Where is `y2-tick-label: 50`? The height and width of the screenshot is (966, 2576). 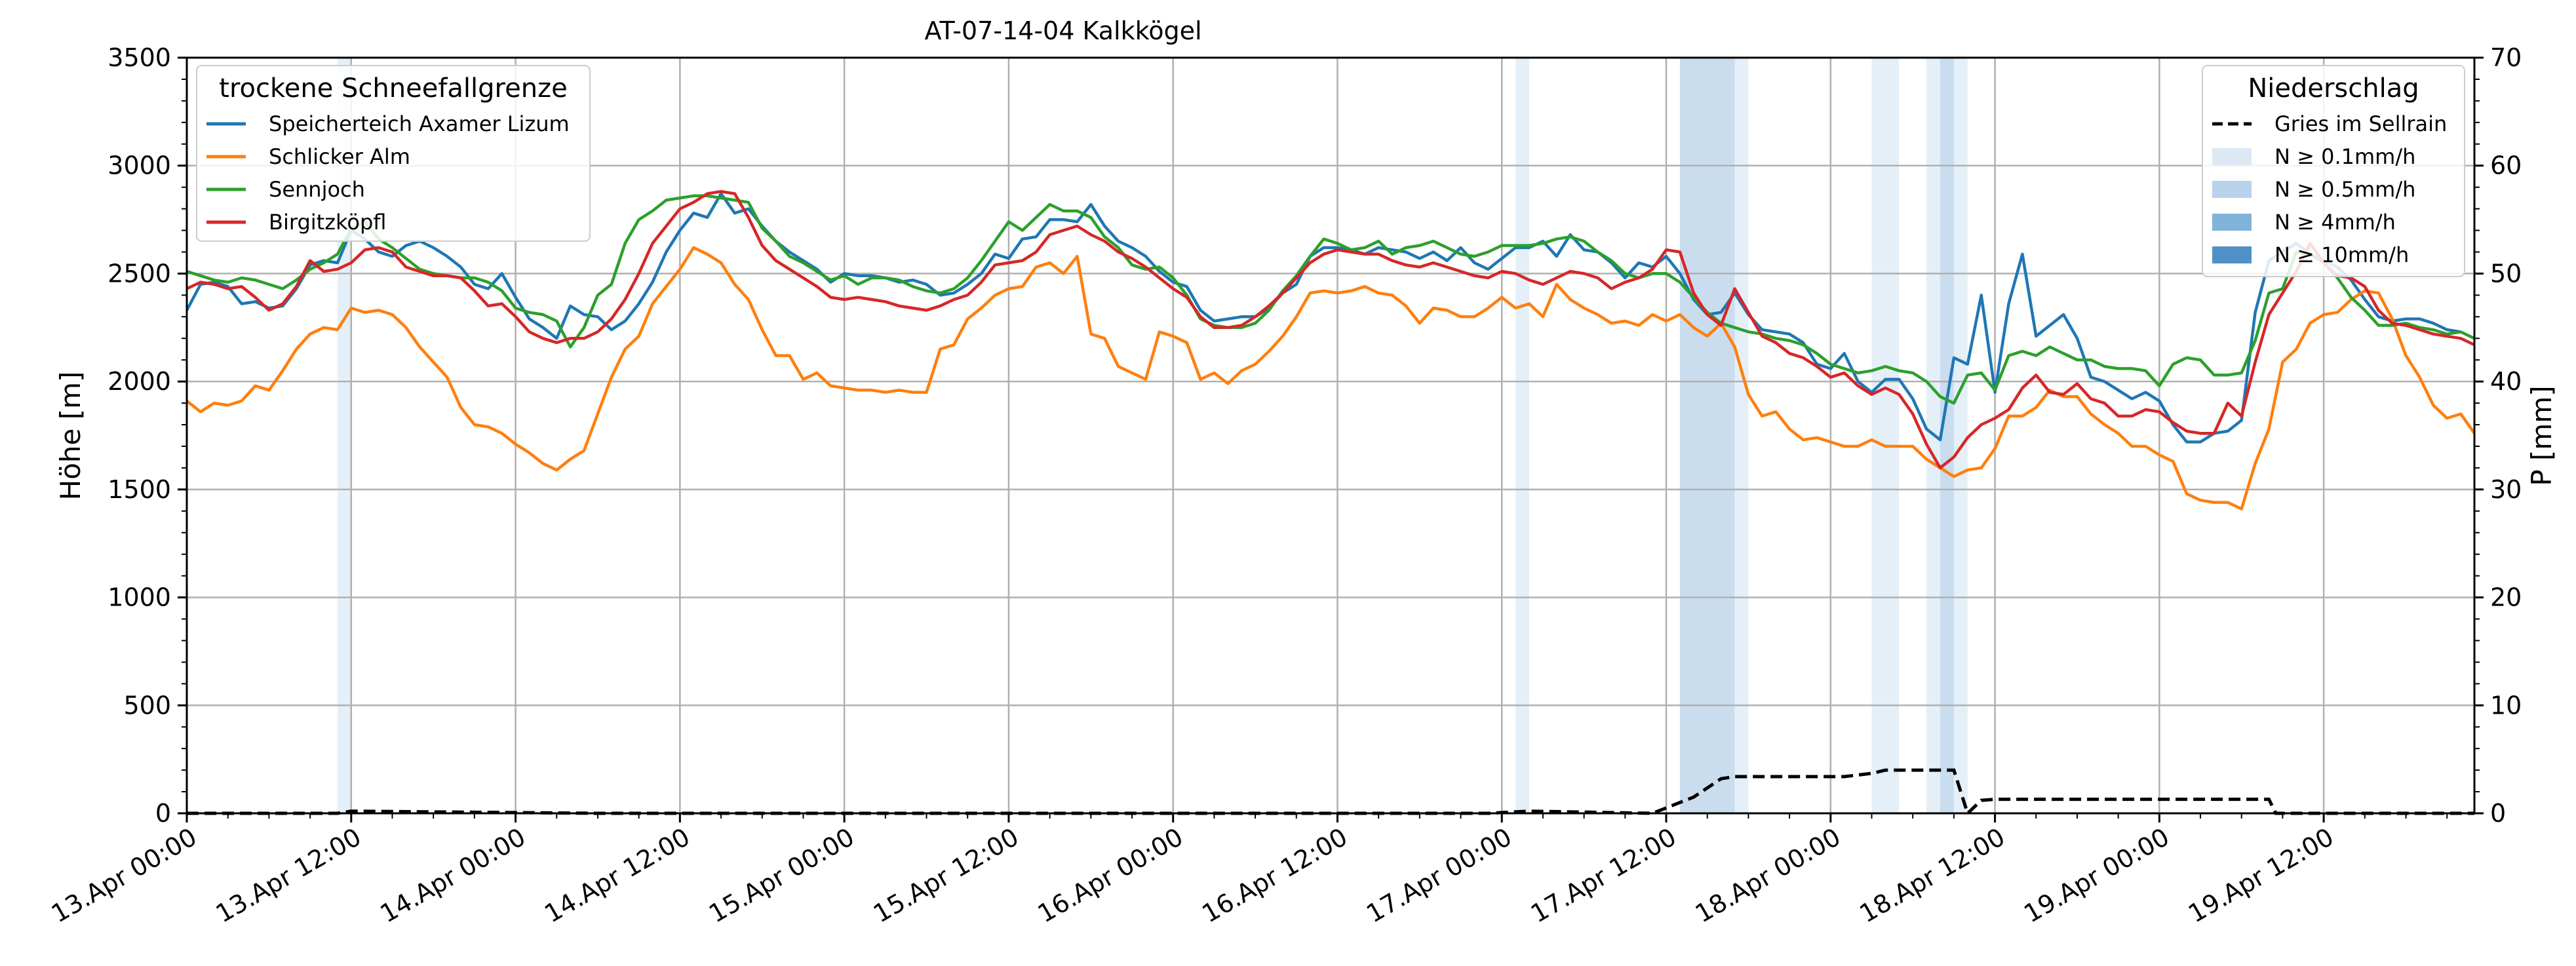 y2-tick-label: 50 is located at coordinates (2506, 273).